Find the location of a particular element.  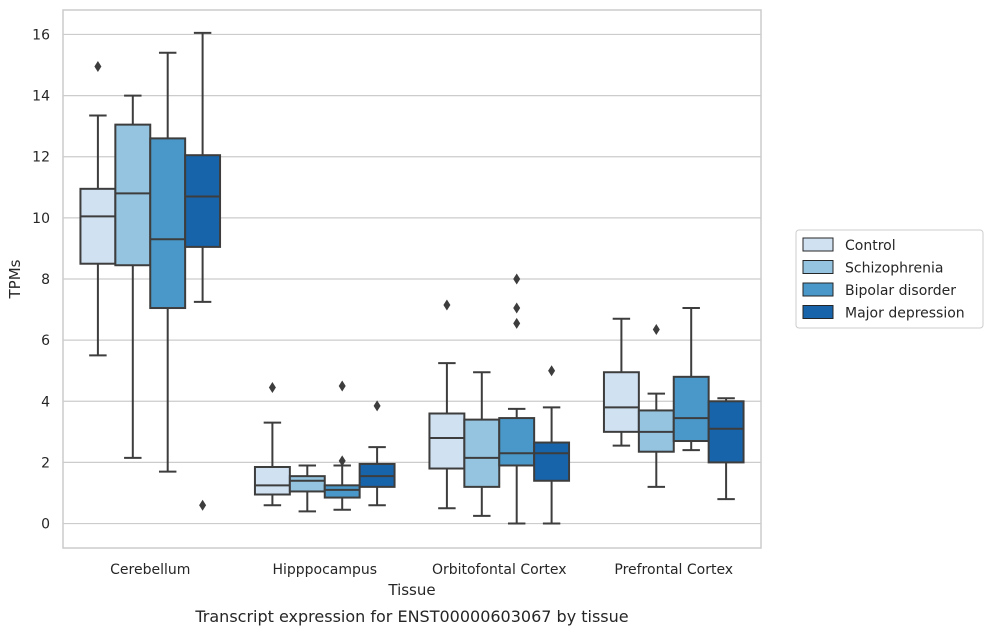

x-tick-label: Orbitofontal Cortex is located at coordinates (499, 570).